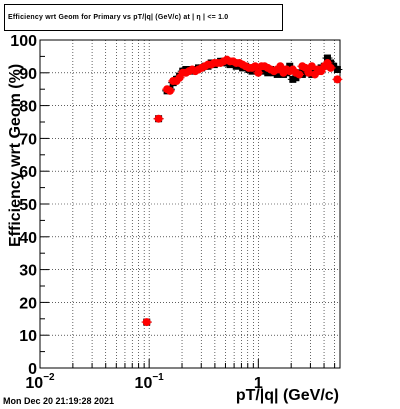 Image resolution: width=400 pixels, height=409 pixels. What do you see at coordinates (287, 395) in the screenshot?
I see `x-axis-label: pT/|q| (GeV/c)` at bounding box center [287, 395].